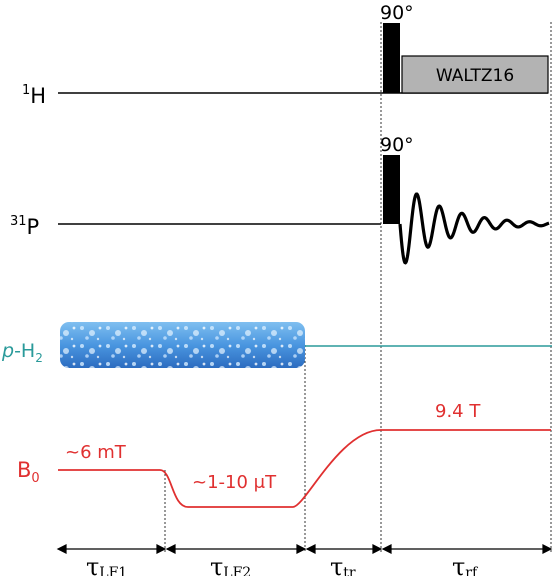 The height and width of the screenshot is (576, 553). I want to click on parahydrogen-channel-label: p-H2, so click(22, 352).